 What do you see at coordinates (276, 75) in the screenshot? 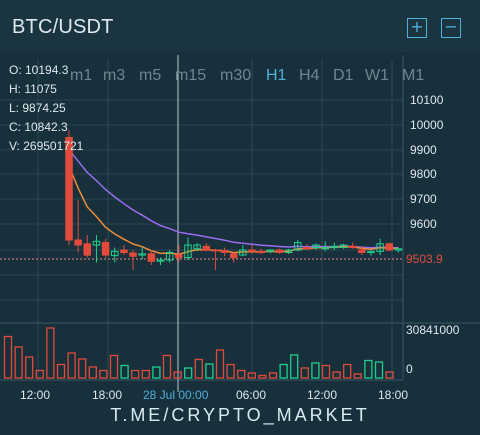
I see `timeframe-h1: H1` at bounding box center [276, 75].